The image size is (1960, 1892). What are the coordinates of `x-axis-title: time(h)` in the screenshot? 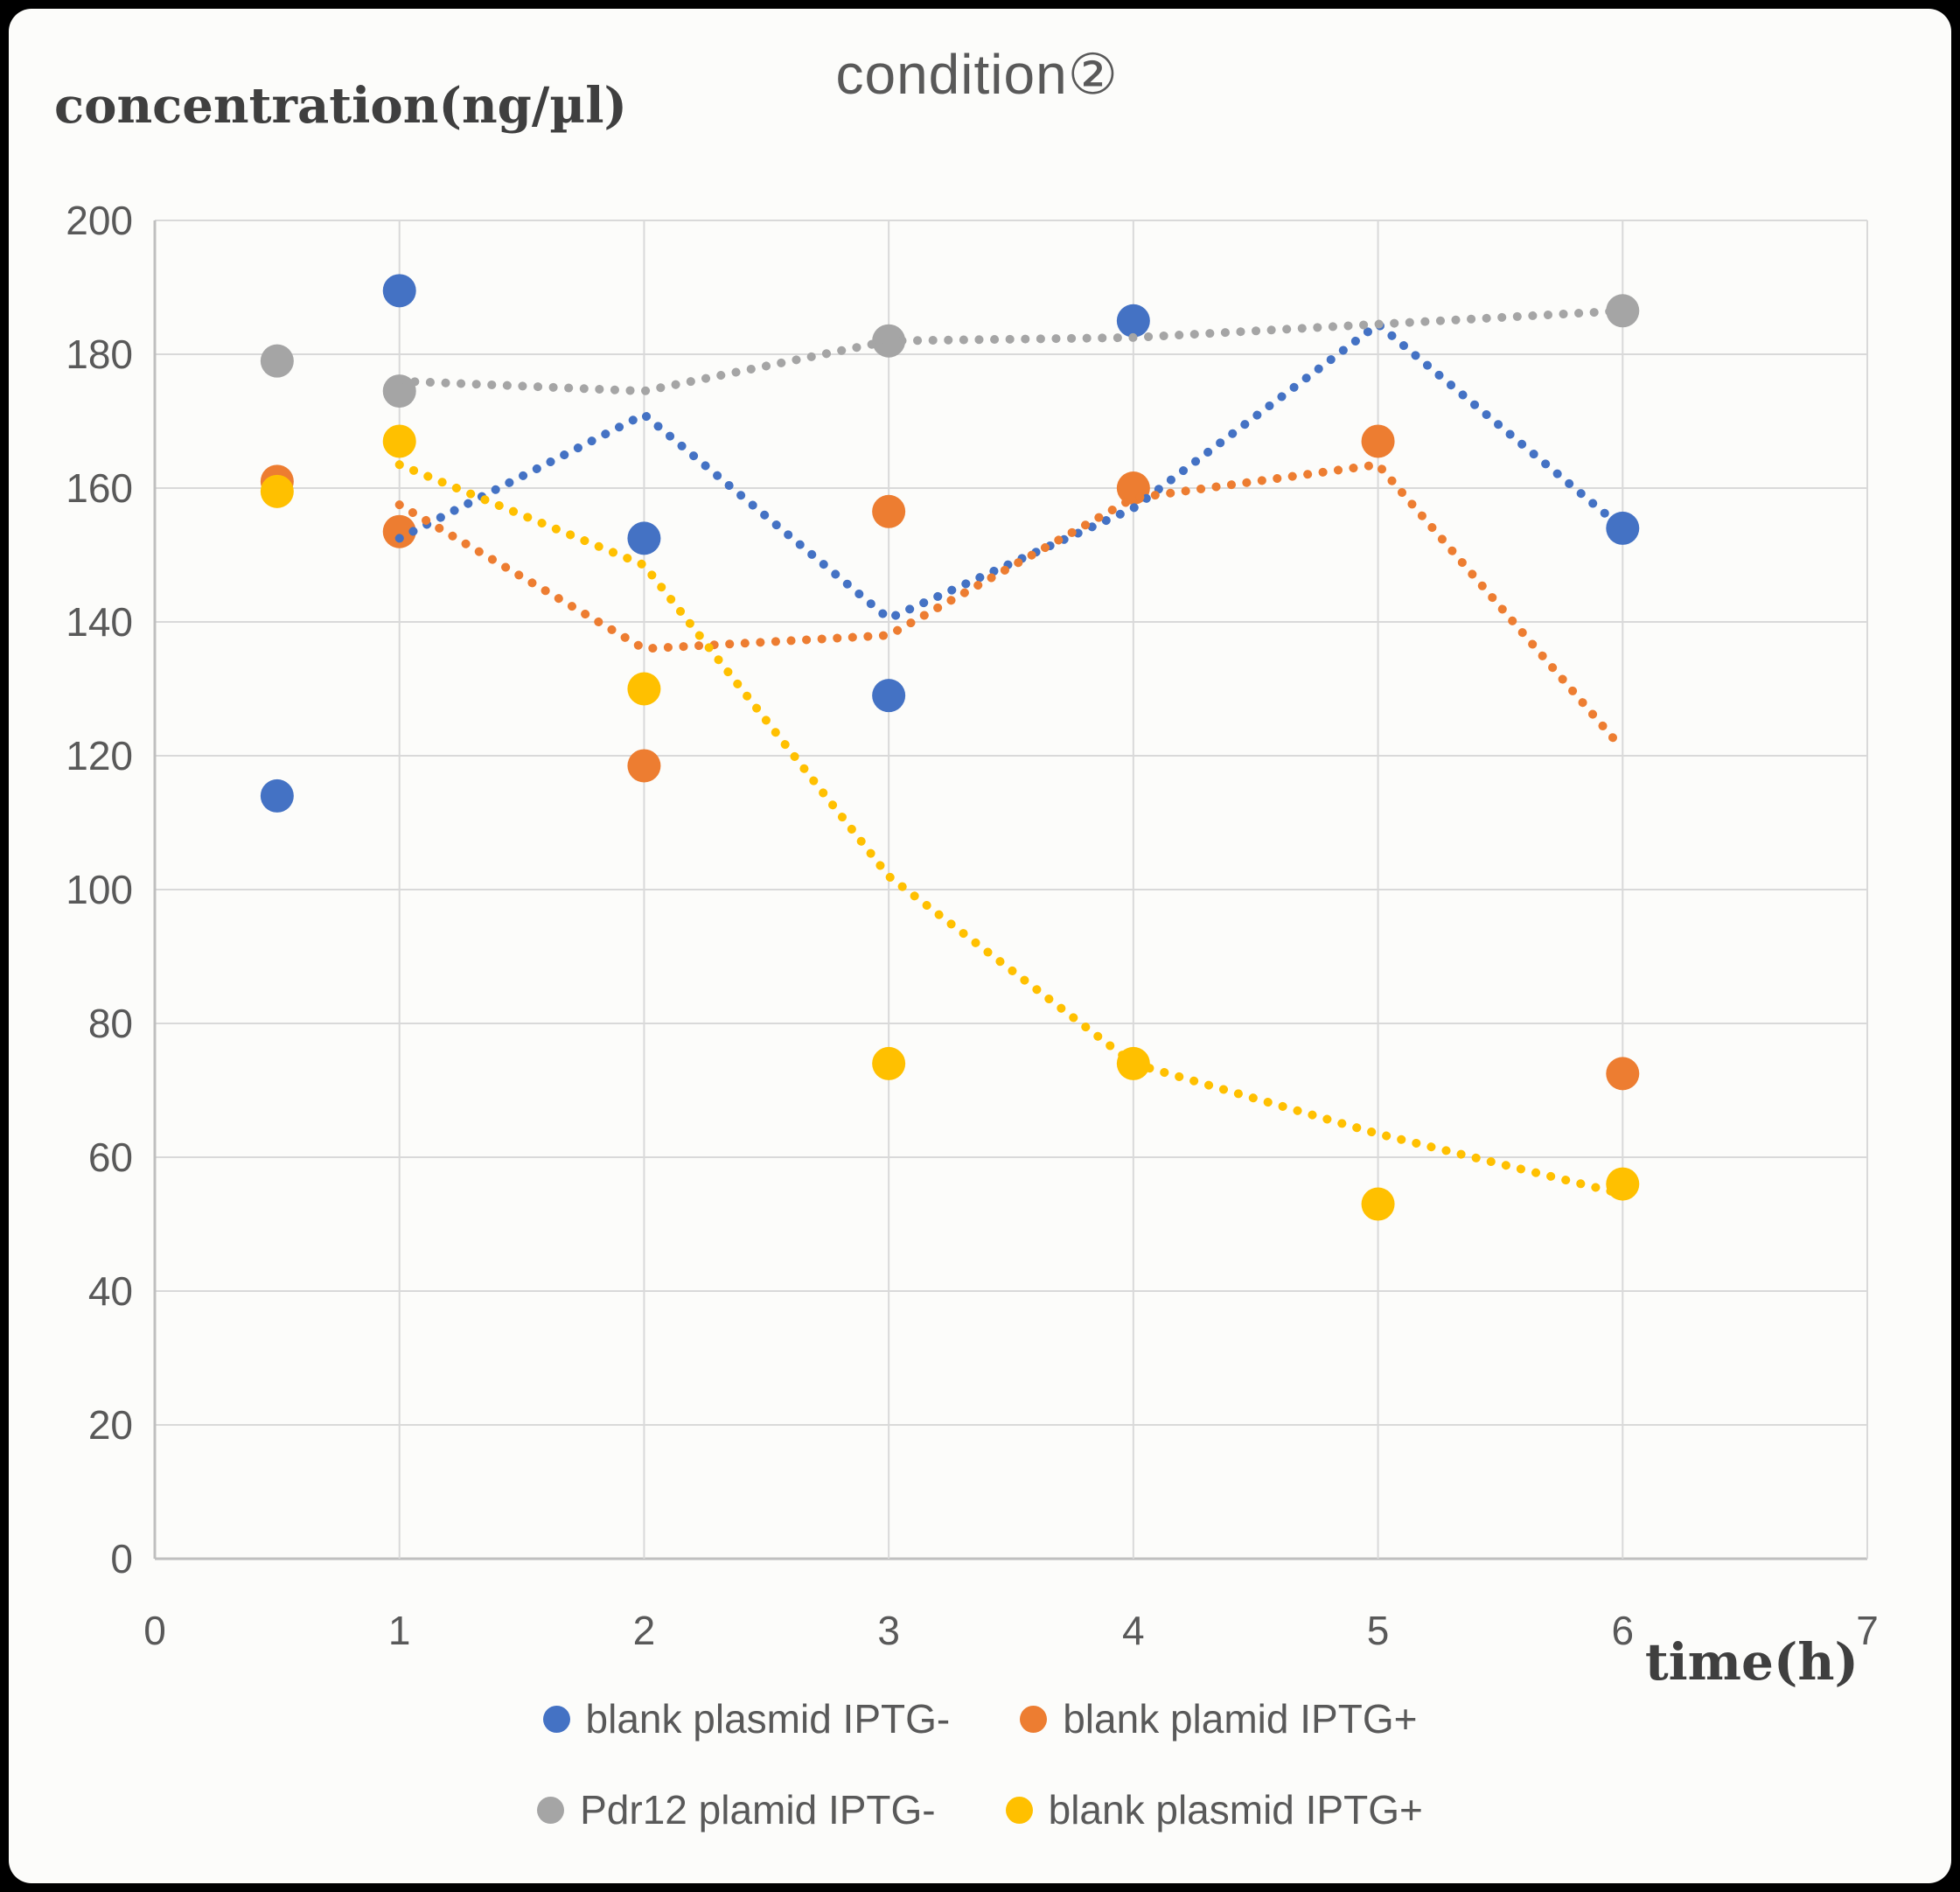 It's located at (1751, 1662).